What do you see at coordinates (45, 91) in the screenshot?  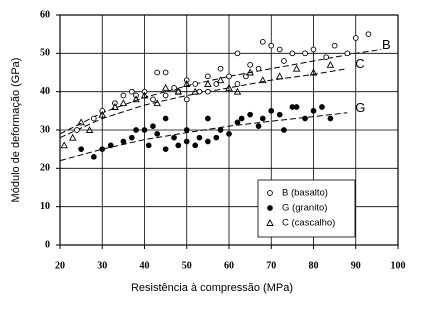 I see `y-tick-label: 40` at bounding box center [45, 91].